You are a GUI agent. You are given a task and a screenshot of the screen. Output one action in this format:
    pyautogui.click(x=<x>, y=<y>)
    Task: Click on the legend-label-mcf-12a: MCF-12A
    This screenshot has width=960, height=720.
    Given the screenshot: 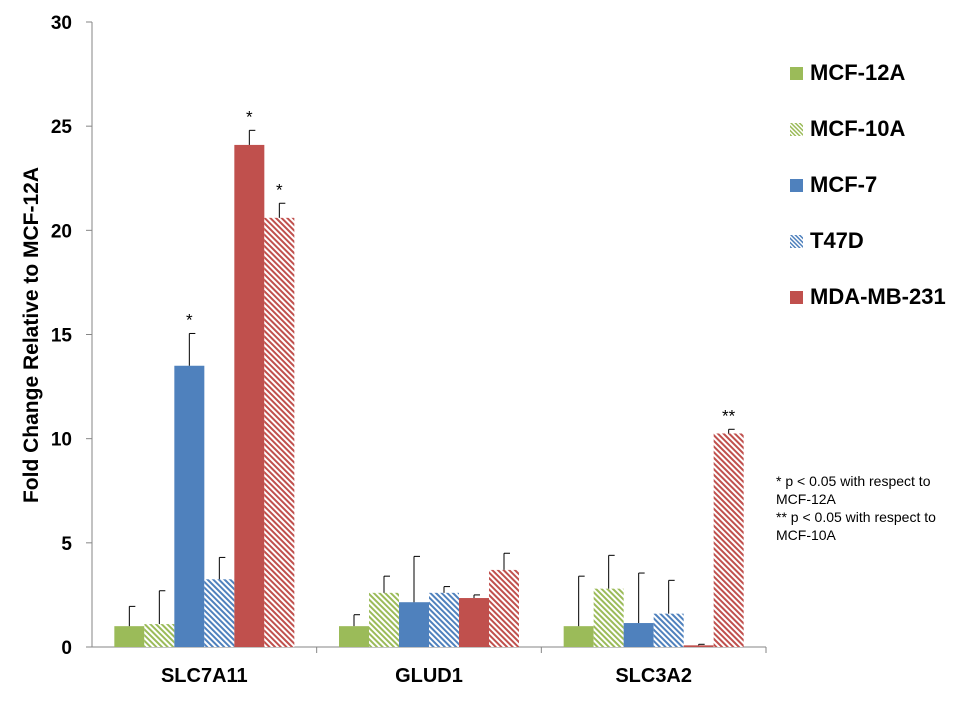 What is the action you would take?
    pyautogui.click(x=858, y=72)
    